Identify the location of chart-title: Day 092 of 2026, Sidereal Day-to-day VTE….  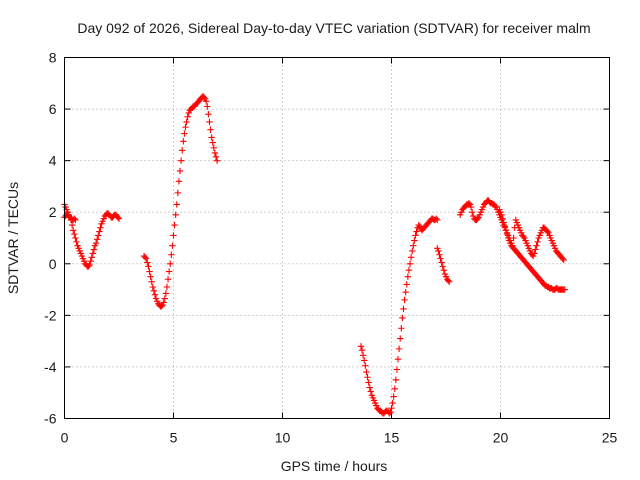
(333, 28).